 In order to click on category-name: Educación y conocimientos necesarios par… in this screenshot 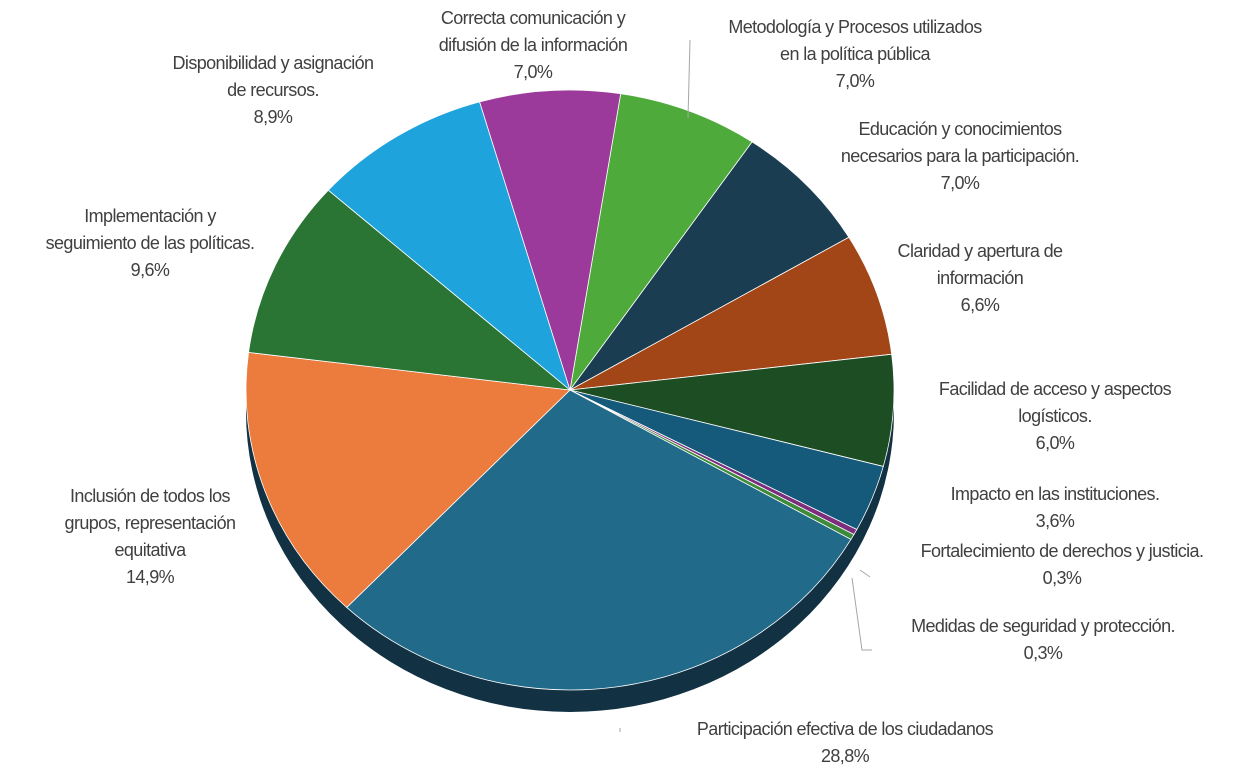, I will do `click(960, 142)`.